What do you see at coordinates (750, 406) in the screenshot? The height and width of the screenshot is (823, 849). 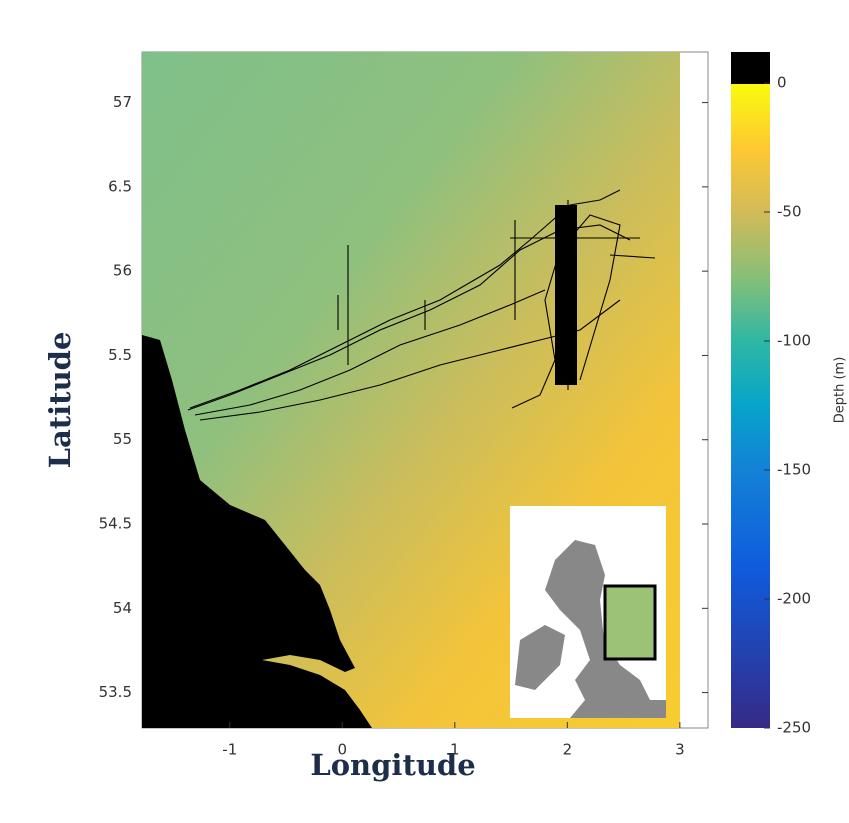 I see `colorbar` at bounding box center [750, 406].